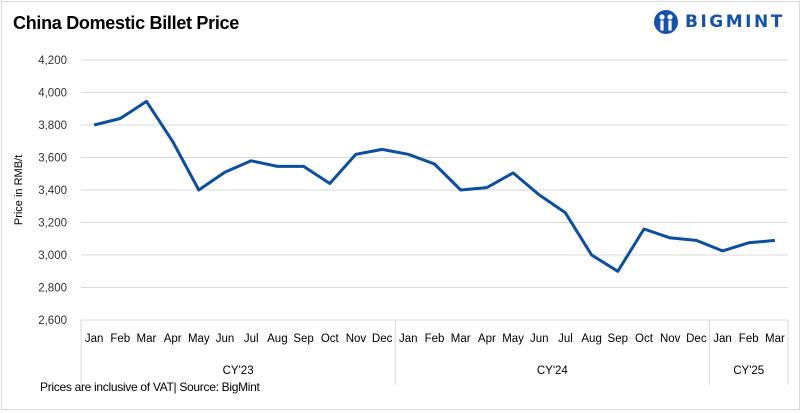  What do you see at coordinates (52, 256) in the screenshot?
I see `y-tick-label: 3,000` at bounding box center [52, 256].